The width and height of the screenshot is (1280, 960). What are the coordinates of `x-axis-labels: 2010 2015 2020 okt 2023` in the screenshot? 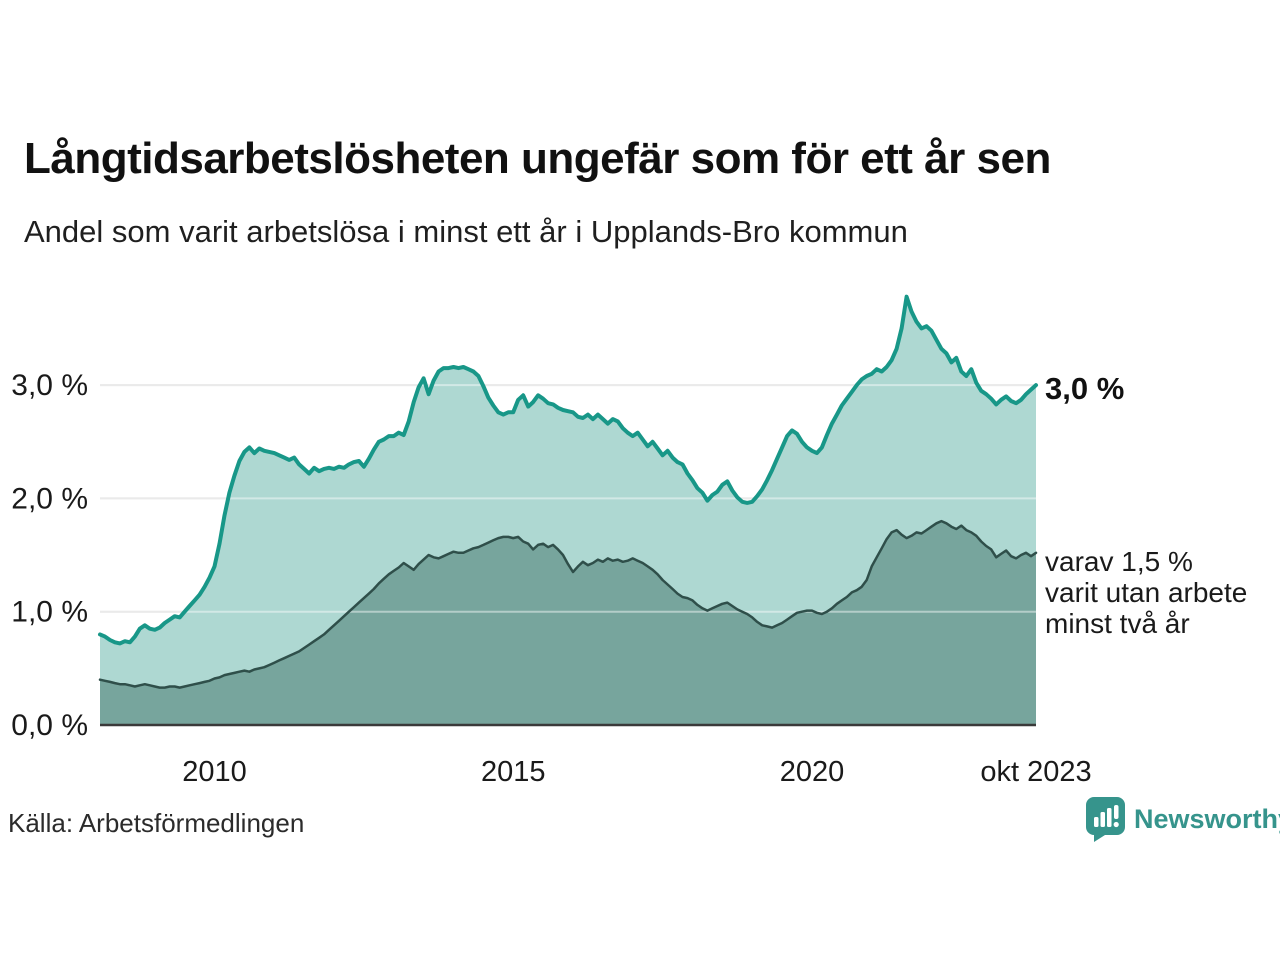 It's located at (636, 772).